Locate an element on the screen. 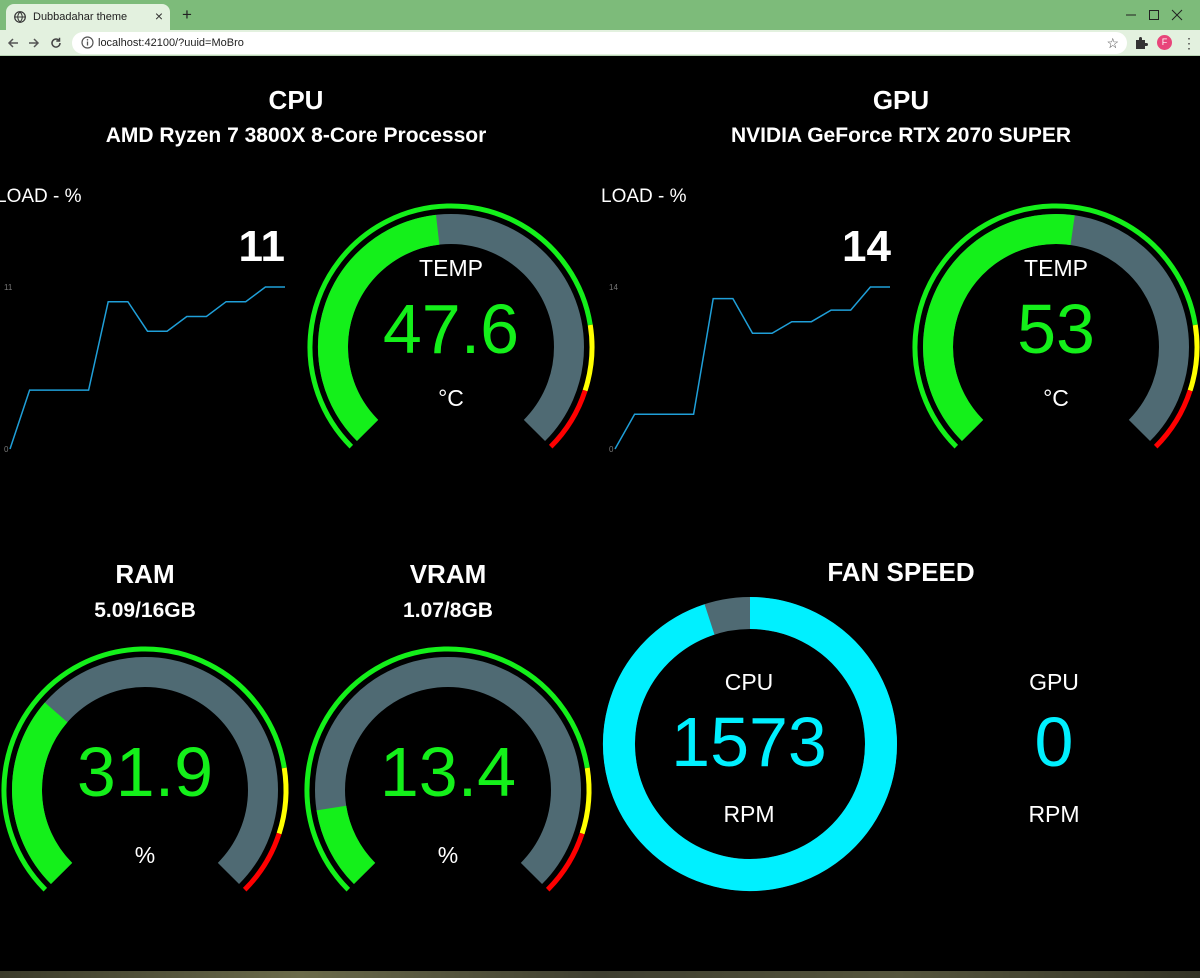 The image size is (1200, 978). ram-gauge-value-arc is located at coordinates (42, 793).